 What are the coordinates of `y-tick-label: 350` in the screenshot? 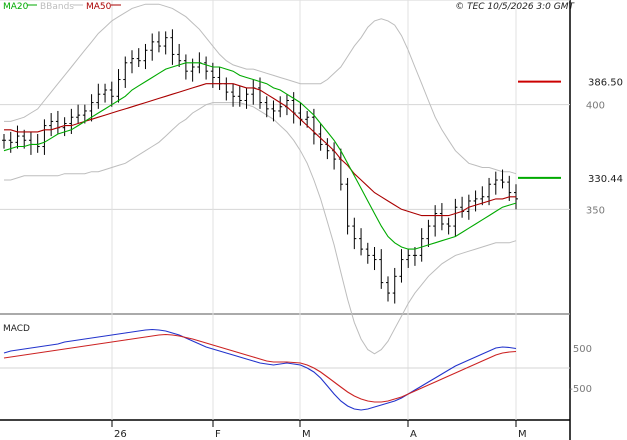 It's located at (595, 210).